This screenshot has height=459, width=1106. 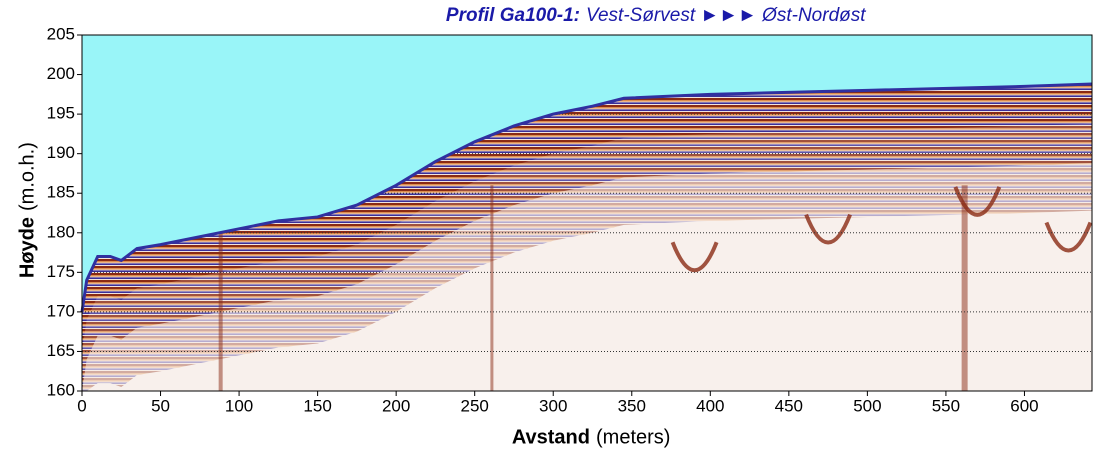 What do you see at coordinates (160, 405) in the screenshot?
I see `x-tick-label: 50` at bounding box center [160, 405].